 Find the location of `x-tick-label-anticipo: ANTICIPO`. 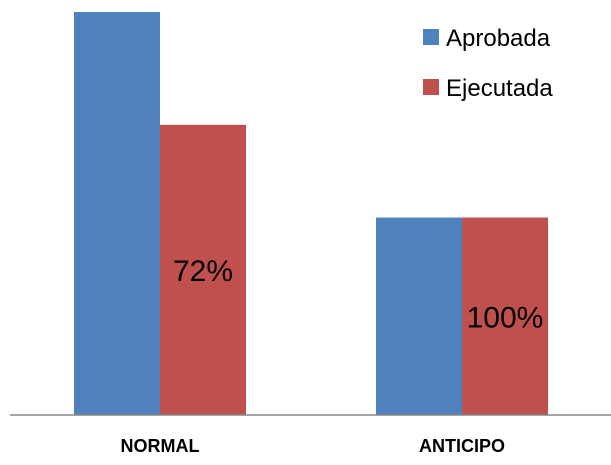

x-tick-label-anticipo: ANTICIPO is located at coordinates (462, 446).